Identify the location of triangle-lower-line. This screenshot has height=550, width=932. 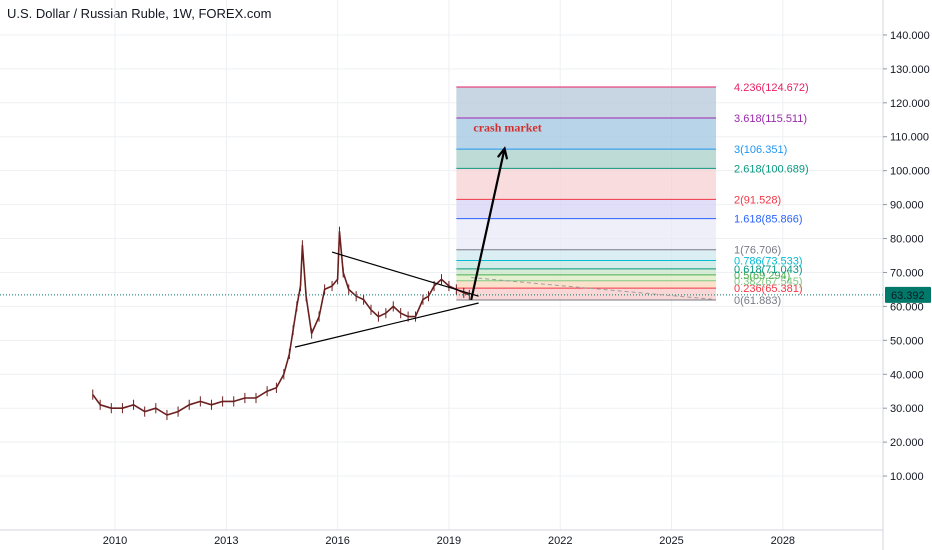
(386, 325).